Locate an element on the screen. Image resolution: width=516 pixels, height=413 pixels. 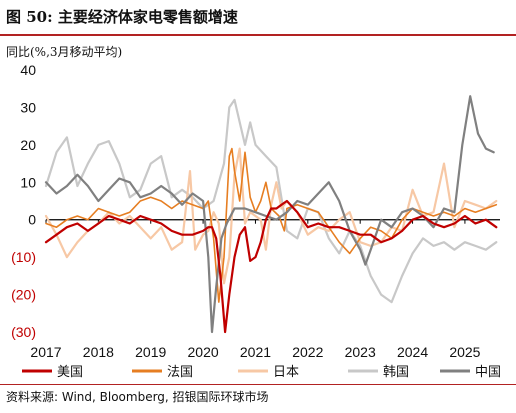
legend-label: 美国 is located at coordinates (70, 372).